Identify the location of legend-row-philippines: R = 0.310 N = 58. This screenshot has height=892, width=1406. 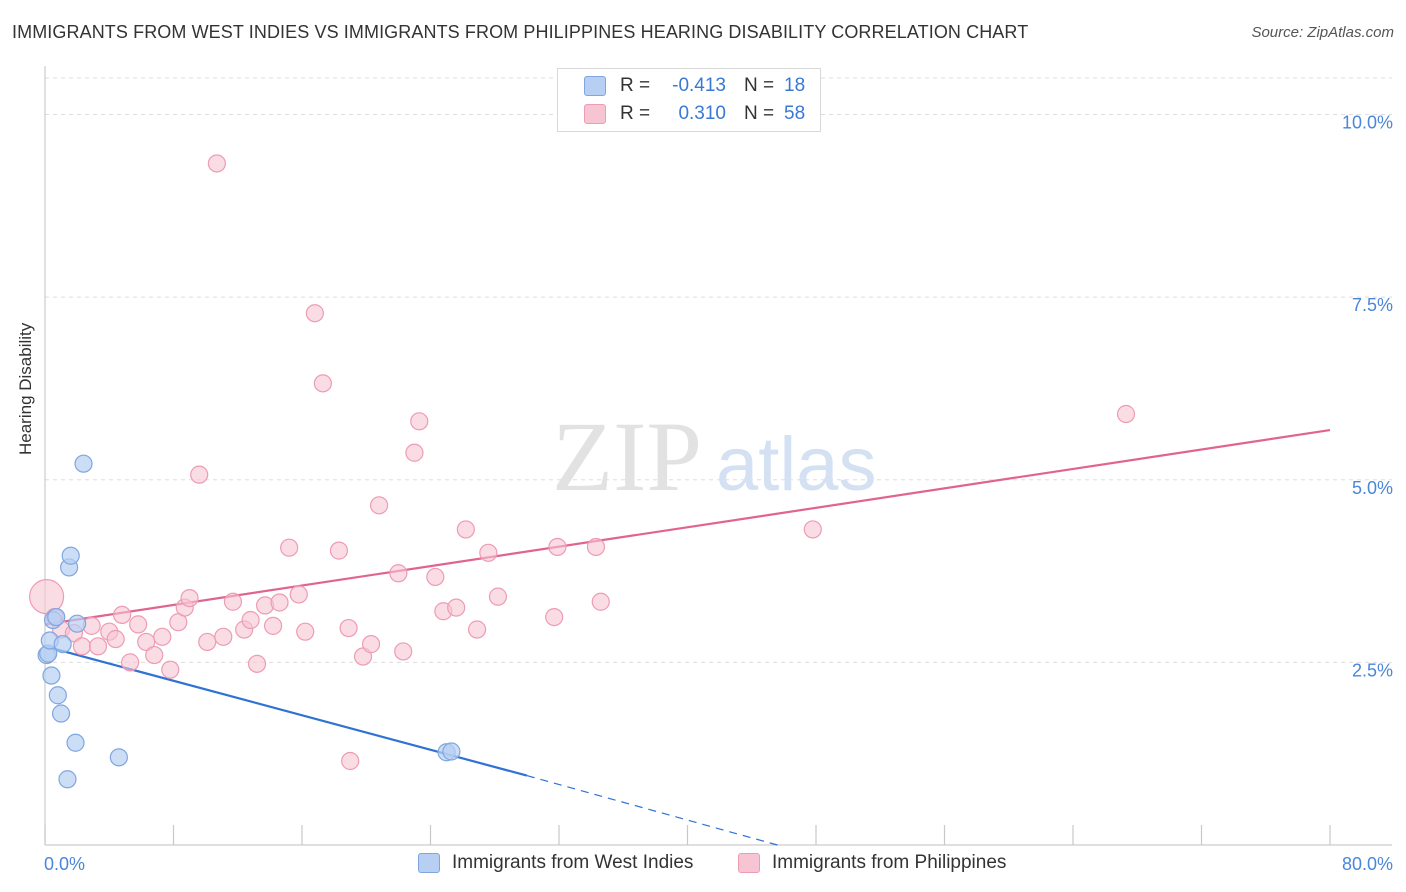
(681, 114).